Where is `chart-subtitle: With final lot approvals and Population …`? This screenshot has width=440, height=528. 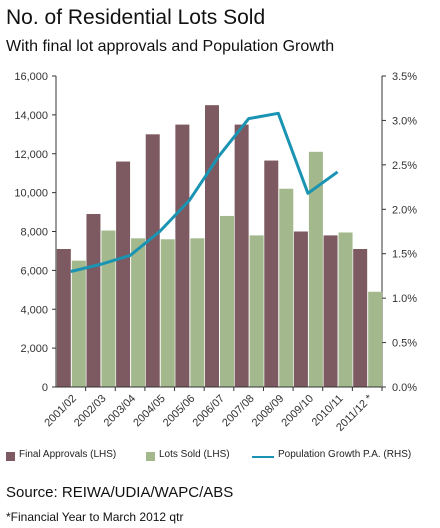 chart-subtitle: With final lot approvals and Population … is located at coordinates (170, 46).